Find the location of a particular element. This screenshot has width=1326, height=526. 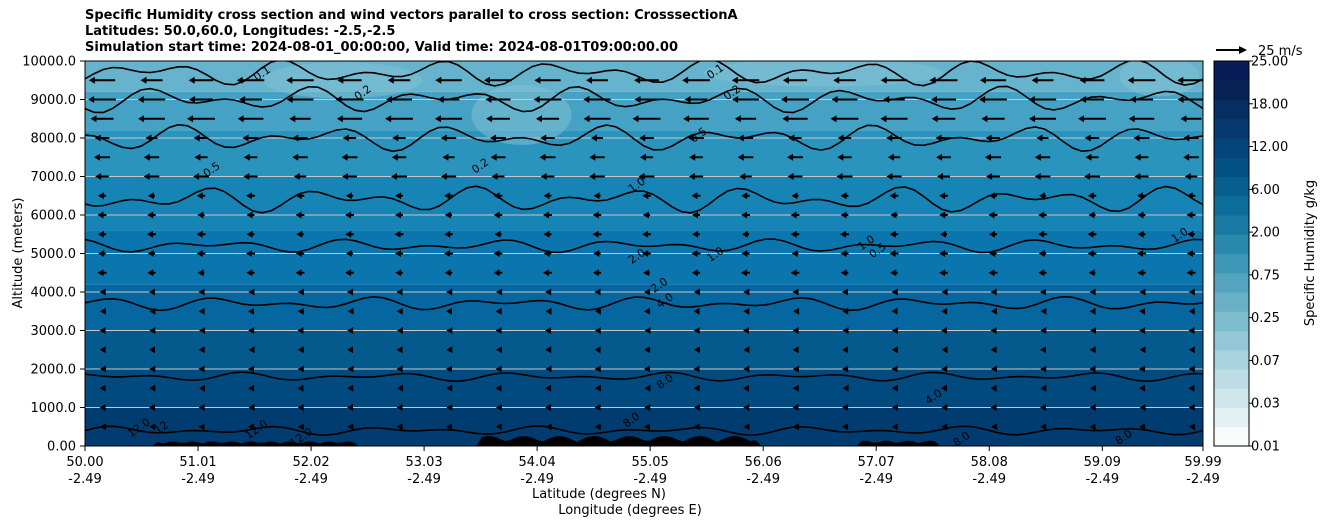

colorbar-label: Specific Humidity g/kg is located at coordinates (1310, 253).